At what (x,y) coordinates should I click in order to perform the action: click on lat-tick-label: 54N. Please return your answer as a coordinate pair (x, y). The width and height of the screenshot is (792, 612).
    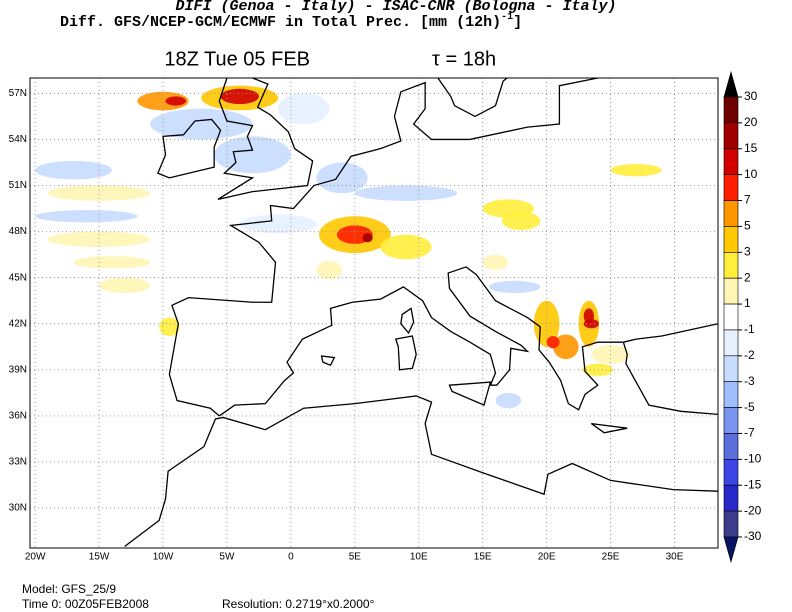
    Looking at the image, I should click on (18, 139).